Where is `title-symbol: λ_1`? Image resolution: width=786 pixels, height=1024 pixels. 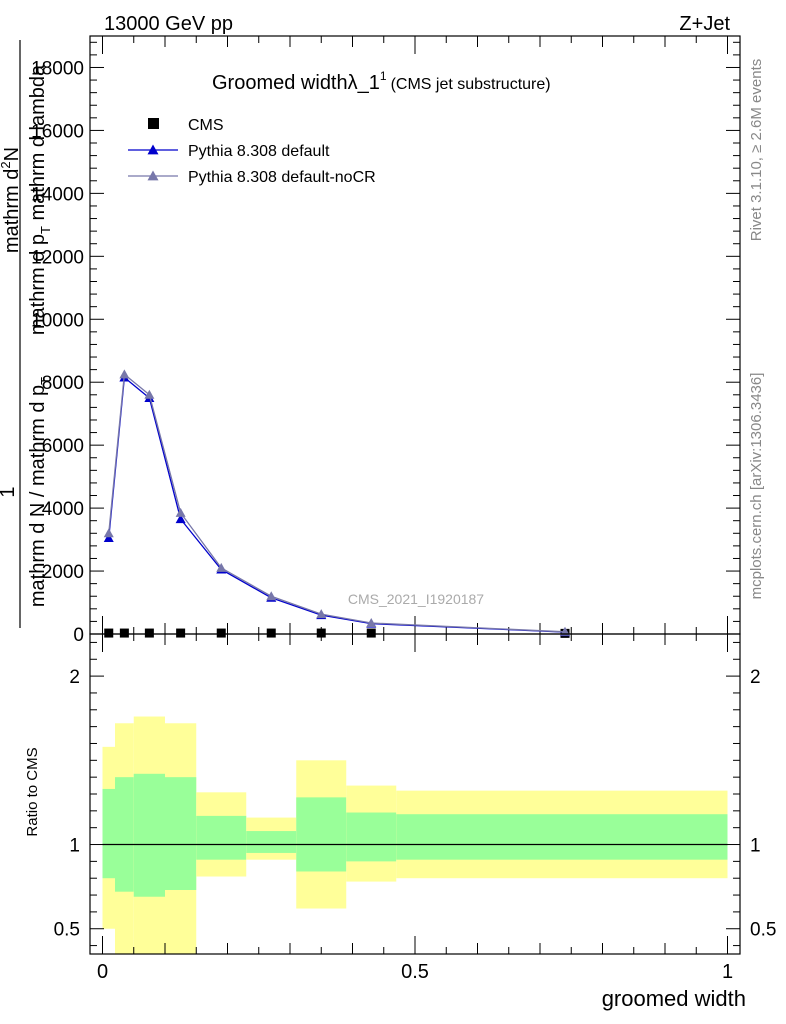 title-symbol: λ_1 is located at coordinates (364, 83).